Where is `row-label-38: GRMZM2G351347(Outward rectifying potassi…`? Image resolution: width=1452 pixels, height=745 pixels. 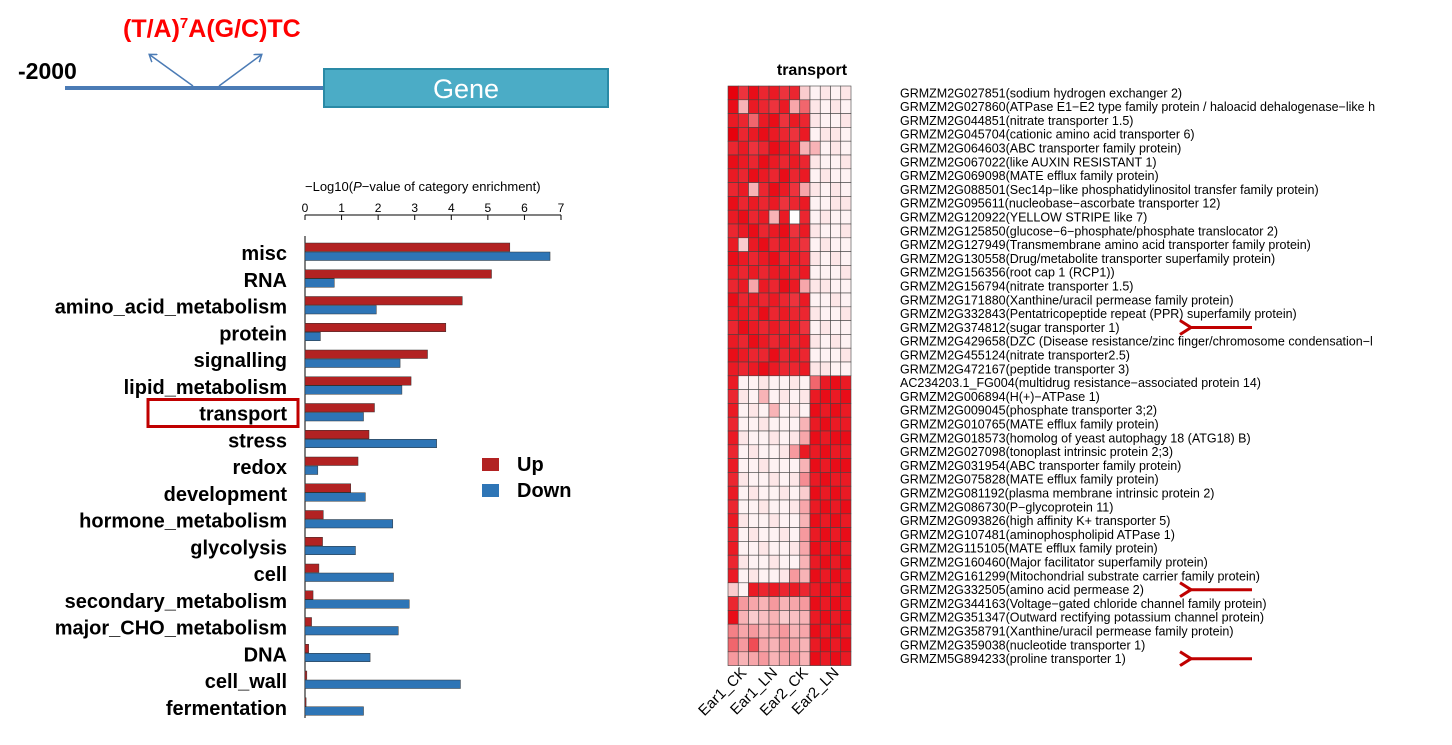 row-label-38: GRMZM2G351347(Outward rectifying potassi… is located at coordinates (1082, 618).